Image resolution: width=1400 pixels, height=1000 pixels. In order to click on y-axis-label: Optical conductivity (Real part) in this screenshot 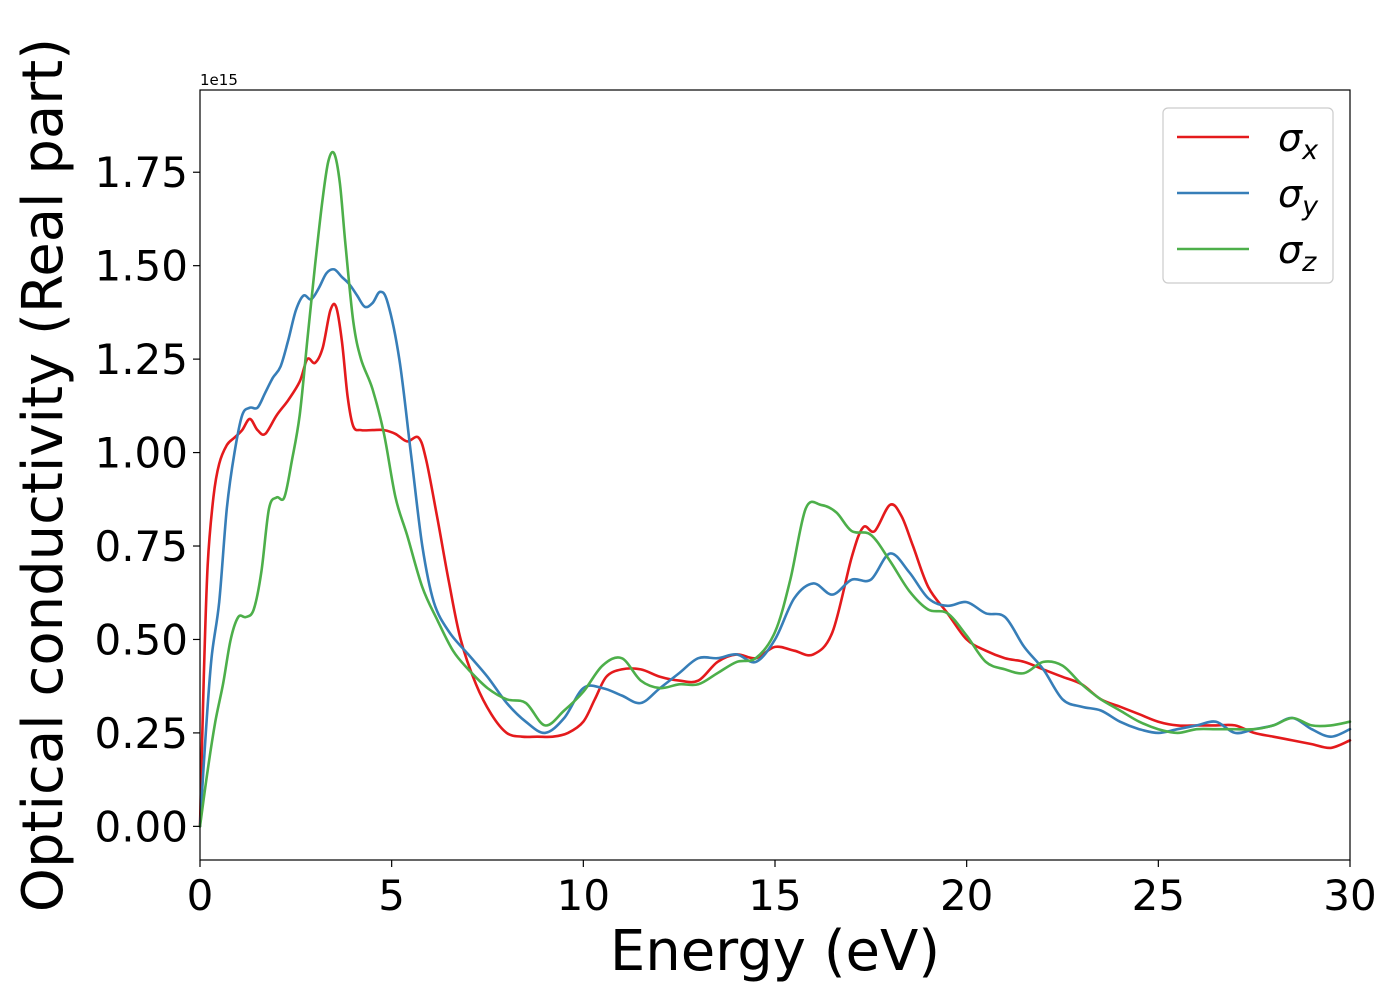, I will do `click(43, 475)`.